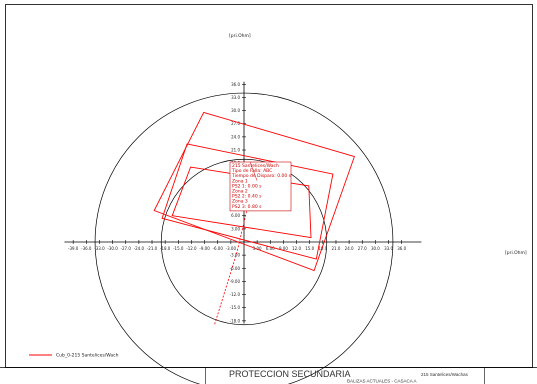  What do you see at coordinates (235, 97) in the screenshot?
I see `y-tick-label: 33.0` at bounding box center [235, 97].